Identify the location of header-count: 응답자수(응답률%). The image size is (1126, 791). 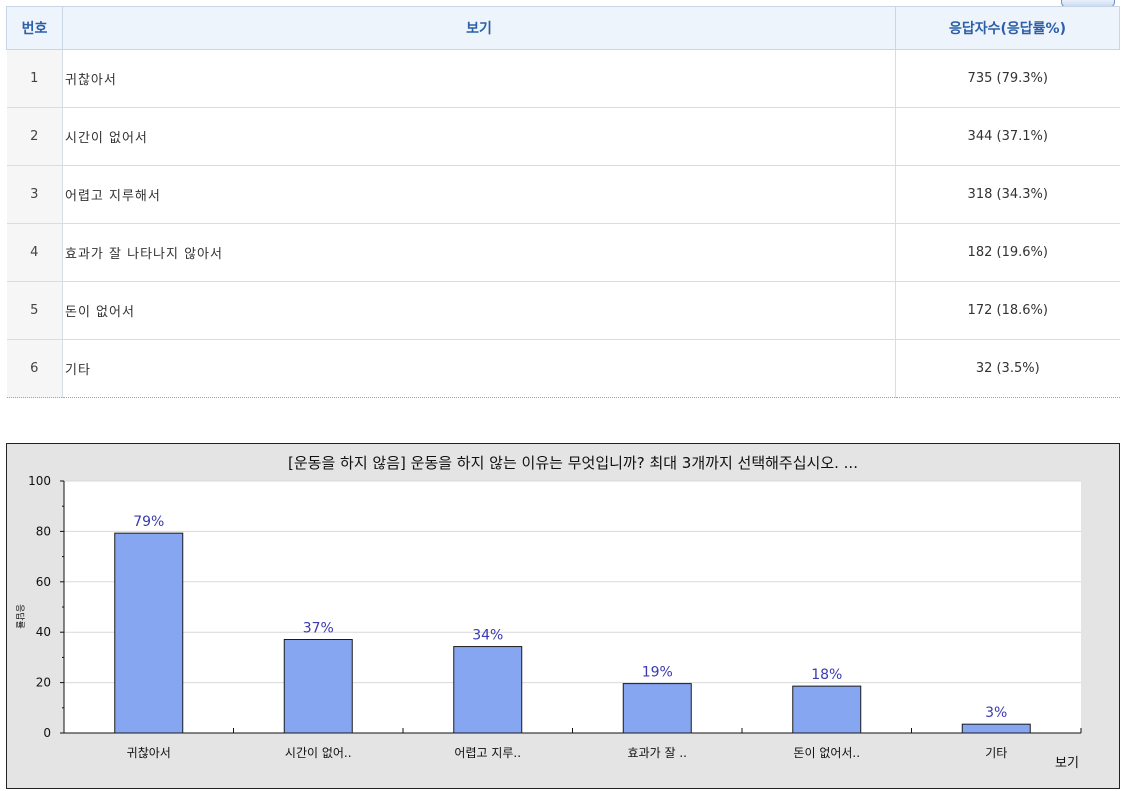
(1007, 28).